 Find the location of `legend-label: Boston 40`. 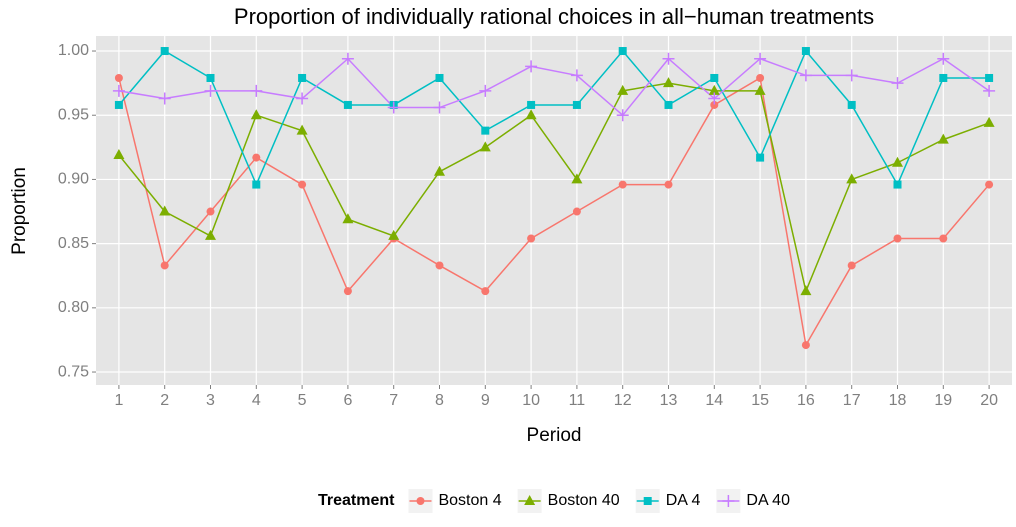

legend-label: Boston 40 is located at coordinates (584, 500).